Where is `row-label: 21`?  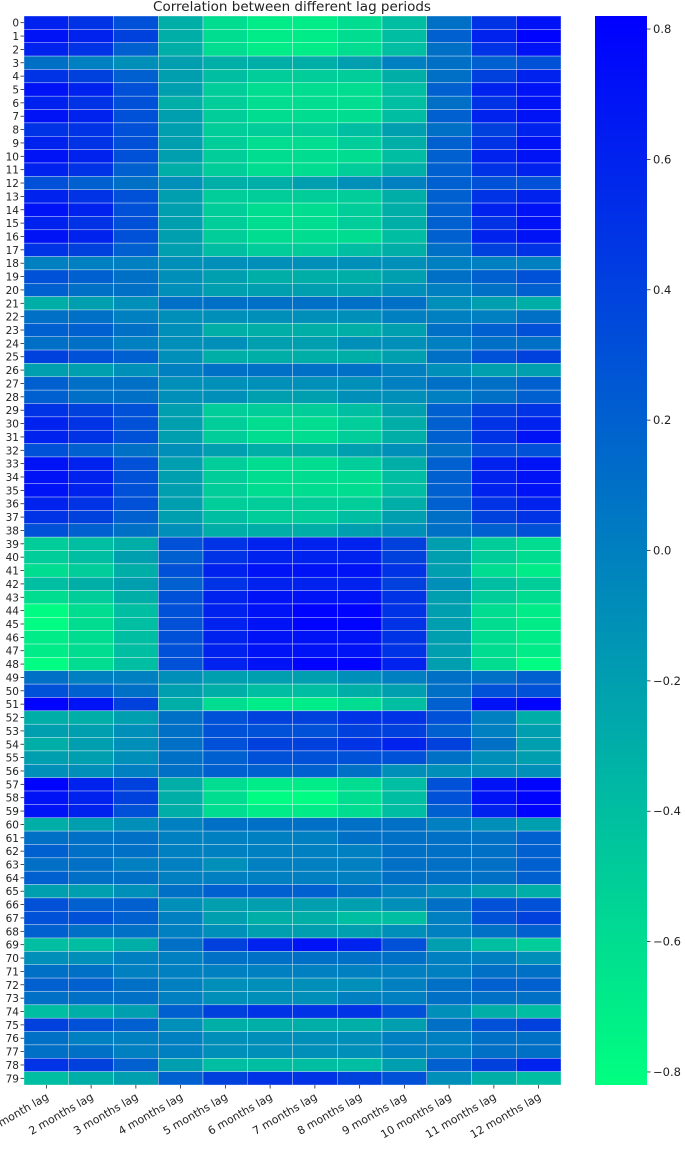 row-label: 21 is located at coordinates (12, 304).